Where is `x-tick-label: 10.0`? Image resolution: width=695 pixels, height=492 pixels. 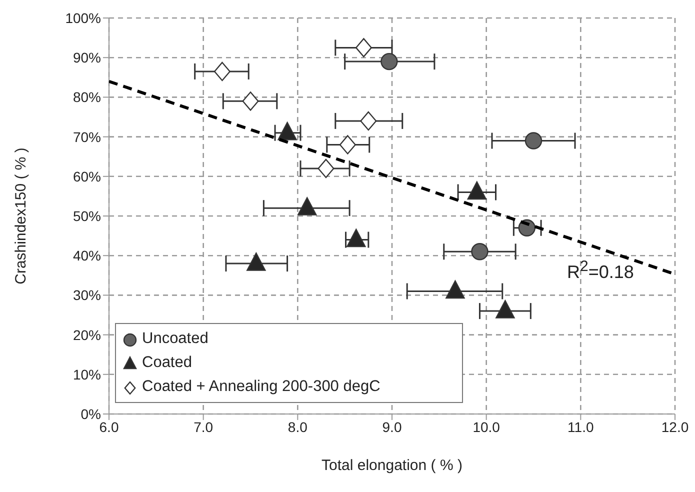 x-tick-label: 10.0 is located at coordinates (486, 426).